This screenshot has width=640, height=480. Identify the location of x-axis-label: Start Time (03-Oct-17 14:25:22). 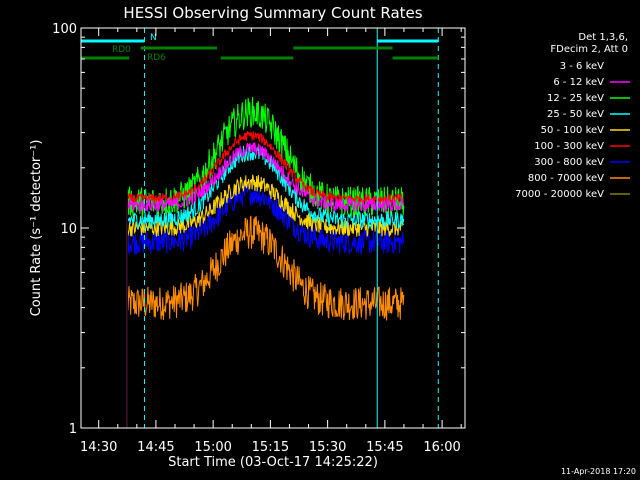
(273, 462).